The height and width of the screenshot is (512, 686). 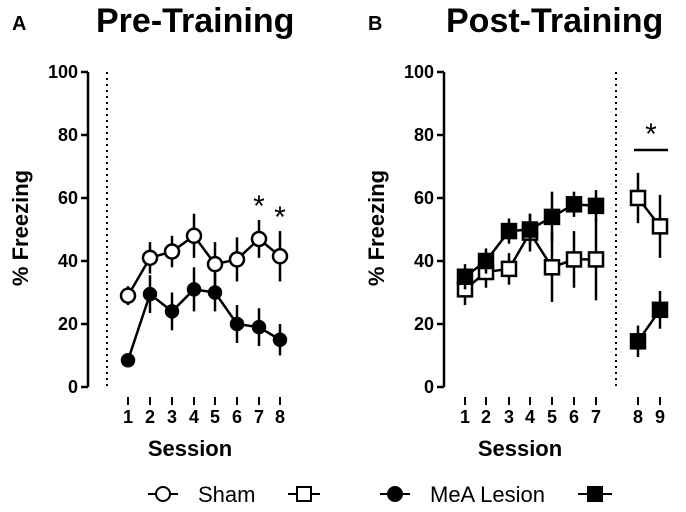 I want to click on panel-b-ylabel: % Freezing, so click(x=376, y=228).